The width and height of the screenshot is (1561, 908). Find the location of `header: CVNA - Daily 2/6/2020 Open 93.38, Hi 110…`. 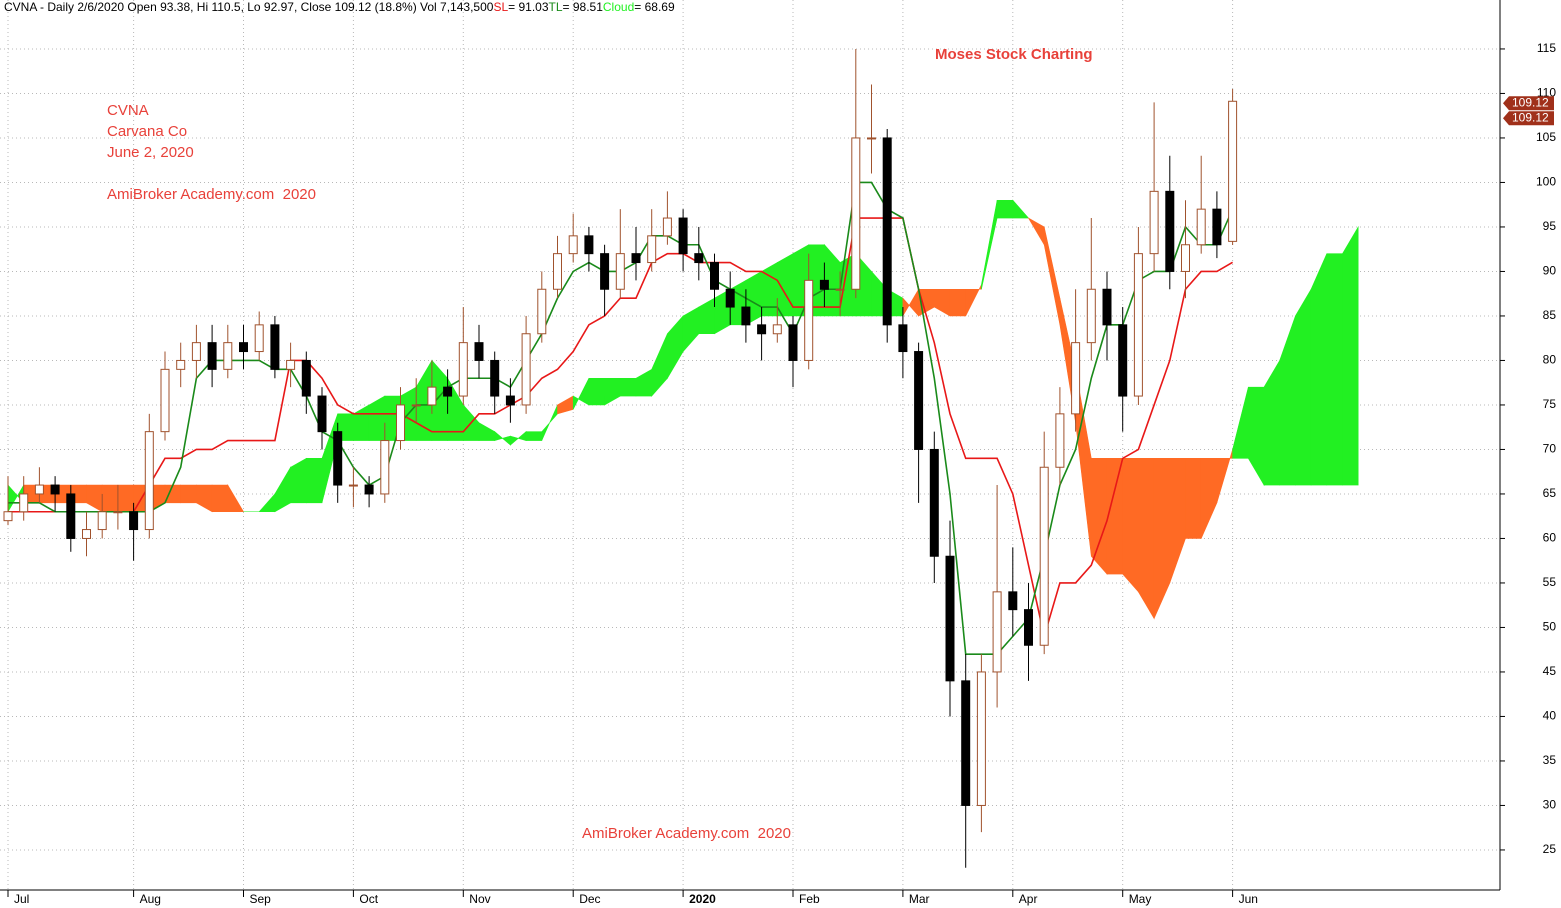

header: CVNA - Daily 2/6/2020 Open 93.38, Hi 110… is located at coordinates (339, 7).